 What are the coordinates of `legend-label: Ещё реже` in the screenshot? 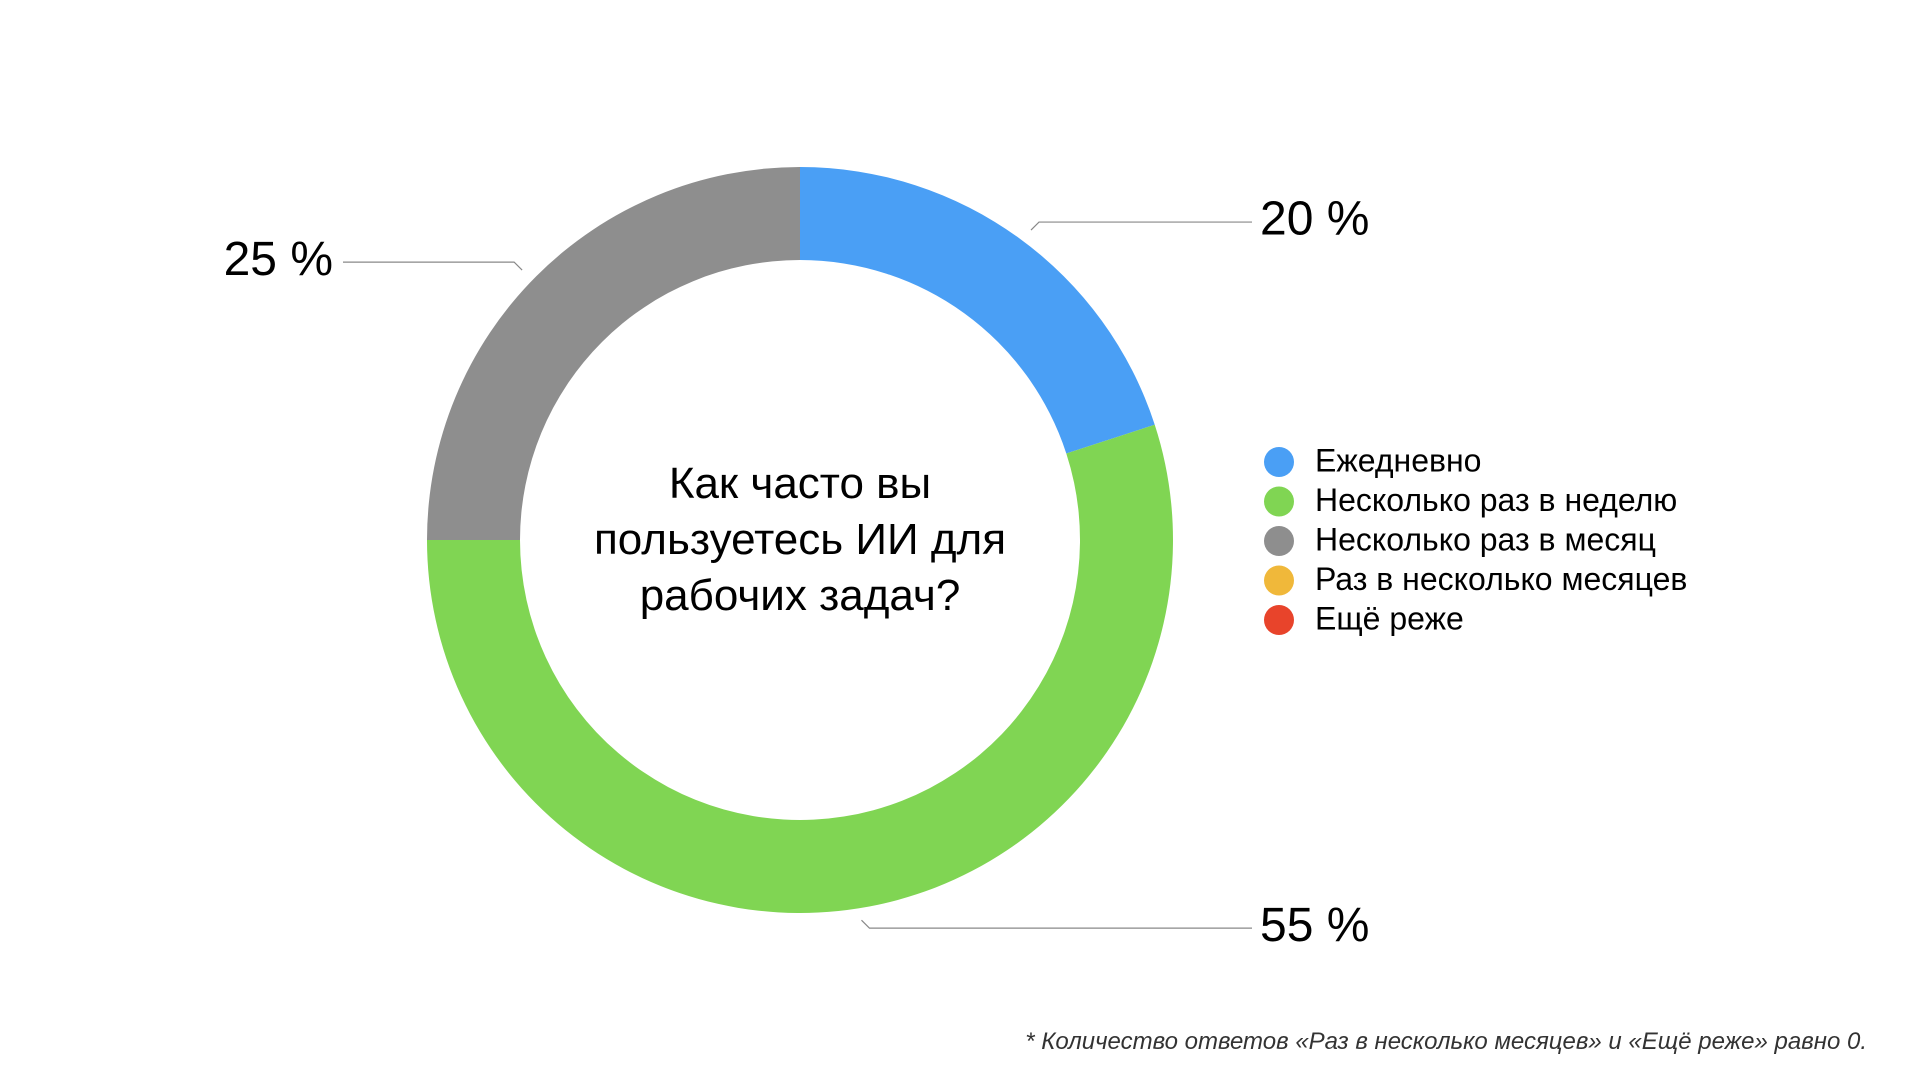 It's located at (1389, 618).